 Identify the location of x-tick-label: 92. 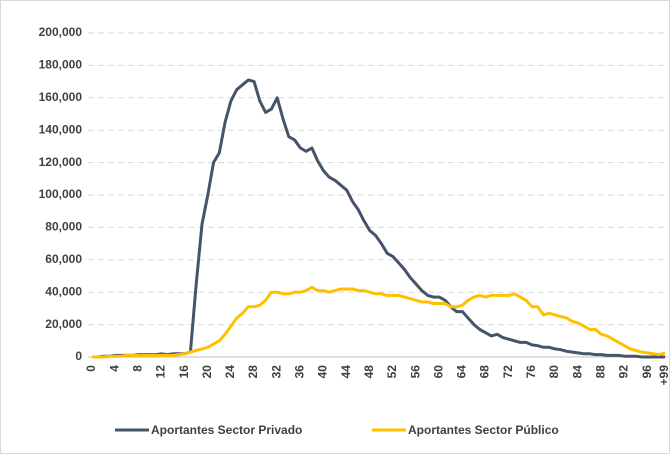
(624, 372).